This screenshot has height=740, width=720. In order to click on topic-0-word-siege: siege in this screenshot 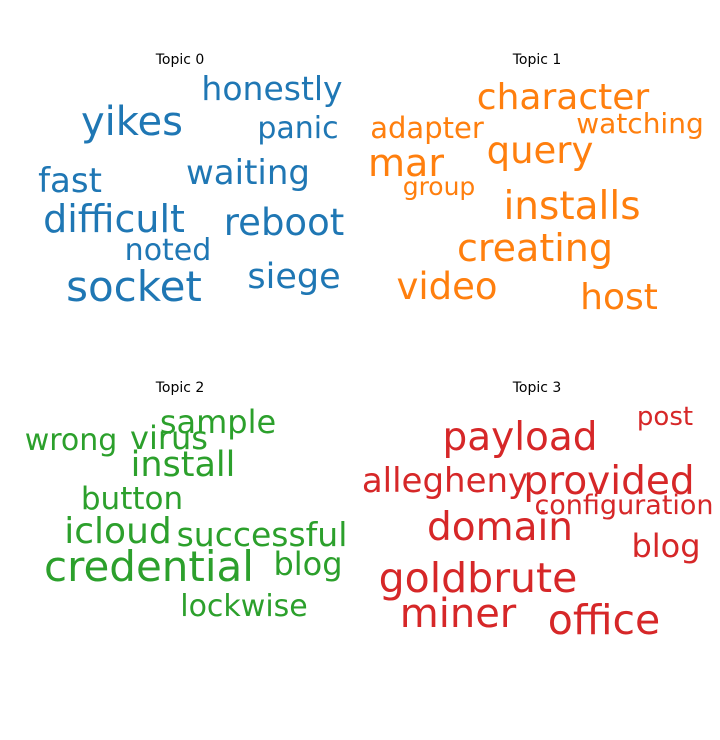, I will do `click(294, 277)`.